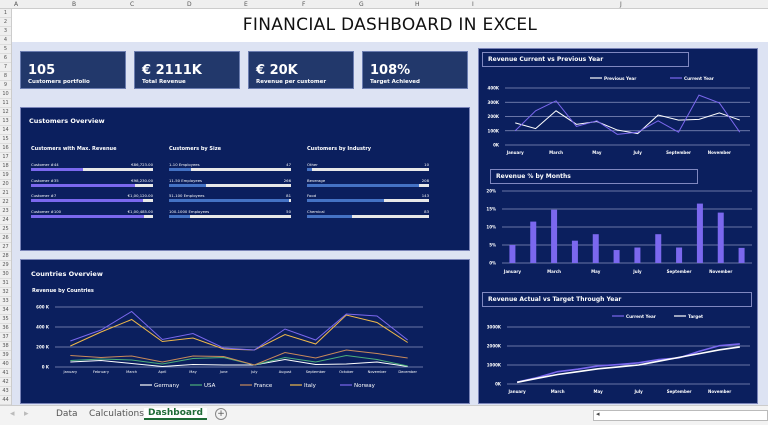 The image size is (768, 425). What do you see at coordinates (132, 4) in the screenshot?
I see `column-header: C` at bounding box center [132, 4].